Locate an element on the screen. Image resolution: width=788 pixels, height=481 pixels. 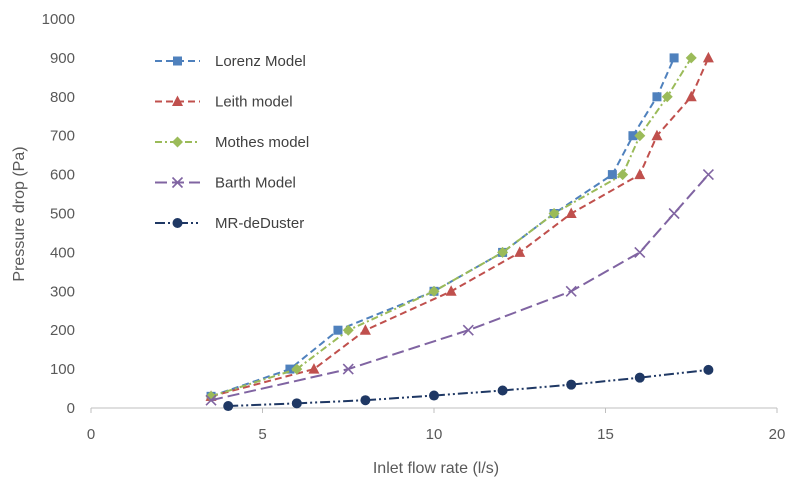
legend-item: Lorenz Model is located at coordinates (230, 61).